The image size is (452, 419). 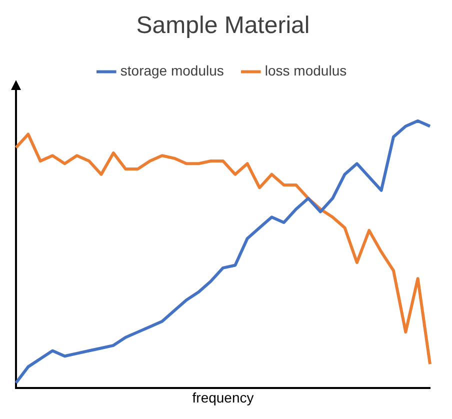 What do you see at coordinates (172, 70) in the screenshot?
I see `legend-label: storage modulus` at bounding box center [172, 70].